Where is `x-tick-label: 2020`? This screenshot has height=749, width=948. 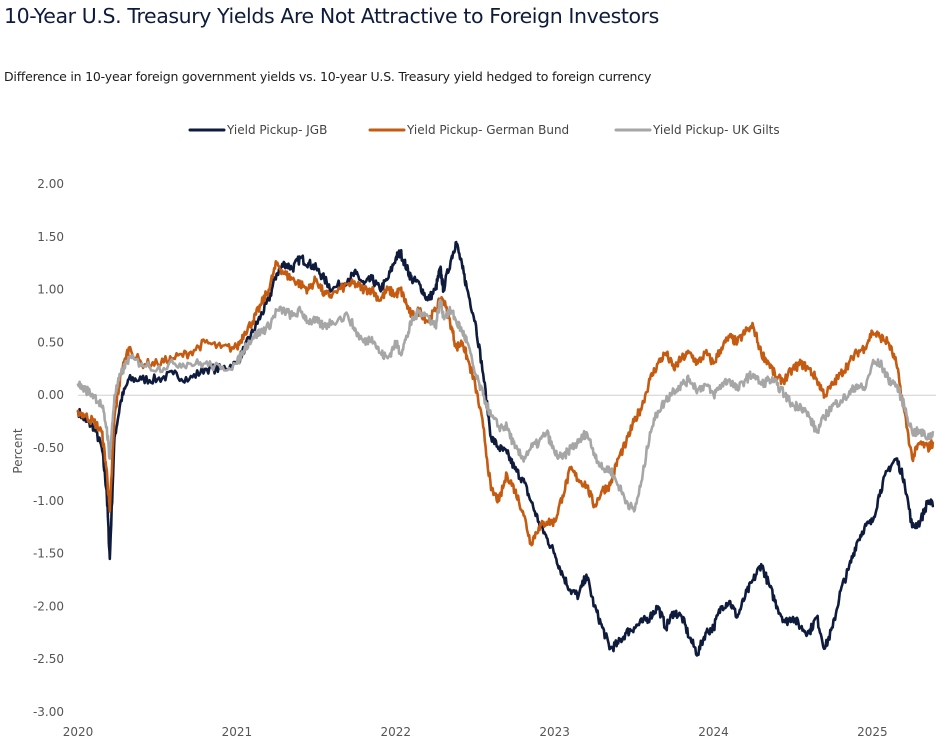 x-tick-label: 2020 is located at coordinates (78, 732).